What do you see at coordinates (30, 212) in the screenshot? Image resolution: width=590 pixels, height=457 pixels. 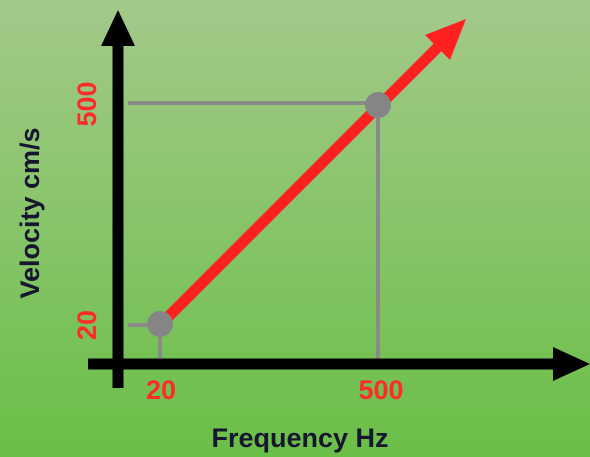 I see `y-axis-label: Velocity cm/s` at bounding box center [30, 212].